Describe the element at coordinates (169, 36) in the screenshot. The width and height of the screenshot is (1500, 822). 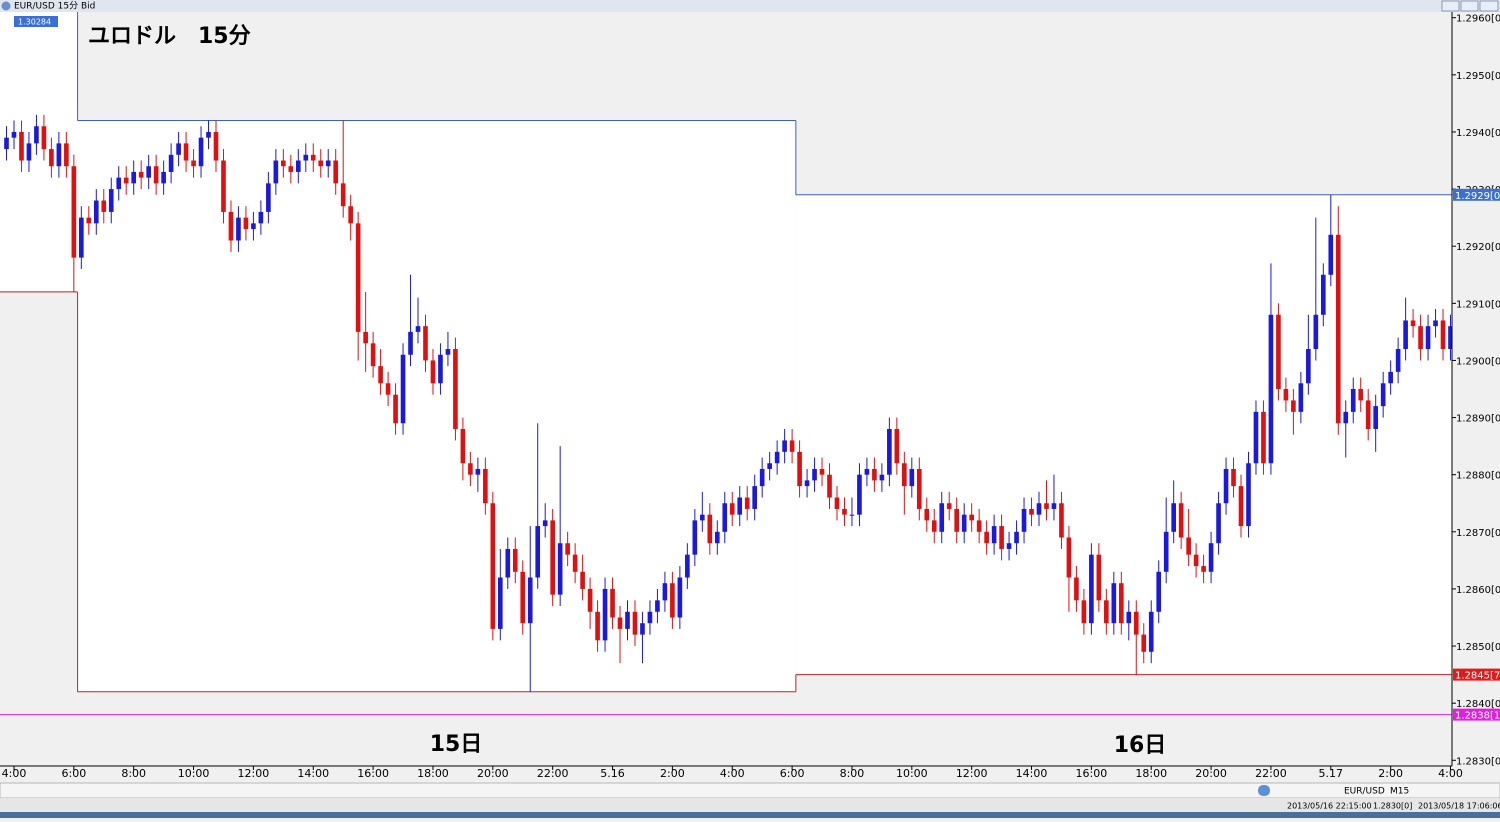
I see `chart-title: ユロドル 15分` at that location.